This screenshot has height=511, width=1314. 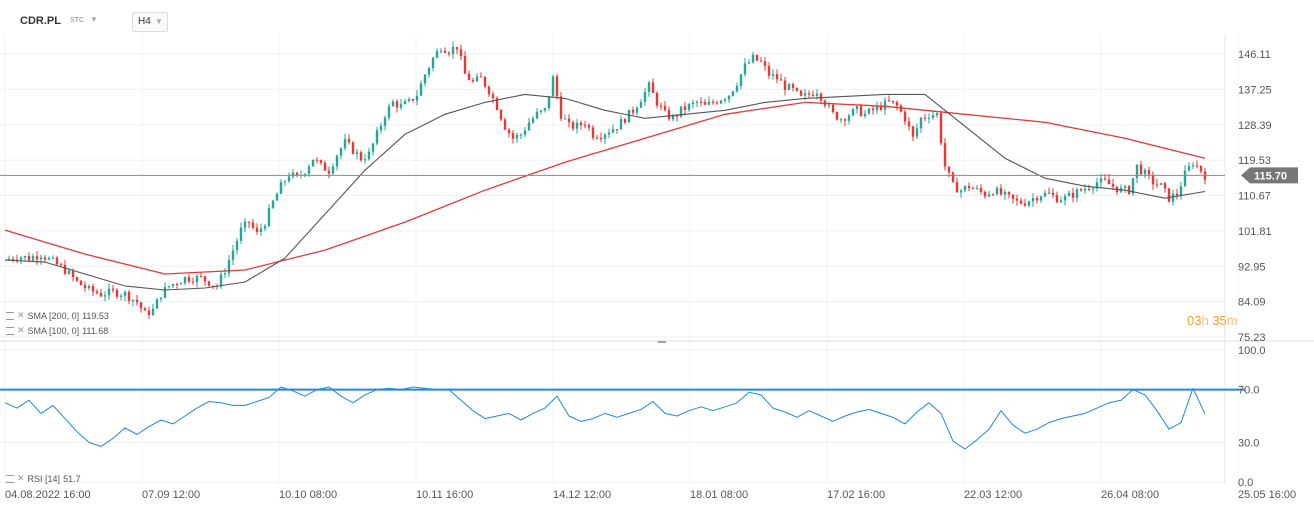 What do you see at coordinates (94, 19) in the screenshot?
I see `symbol-dropdown-icon: ▼` at bounding box center [94, 19].